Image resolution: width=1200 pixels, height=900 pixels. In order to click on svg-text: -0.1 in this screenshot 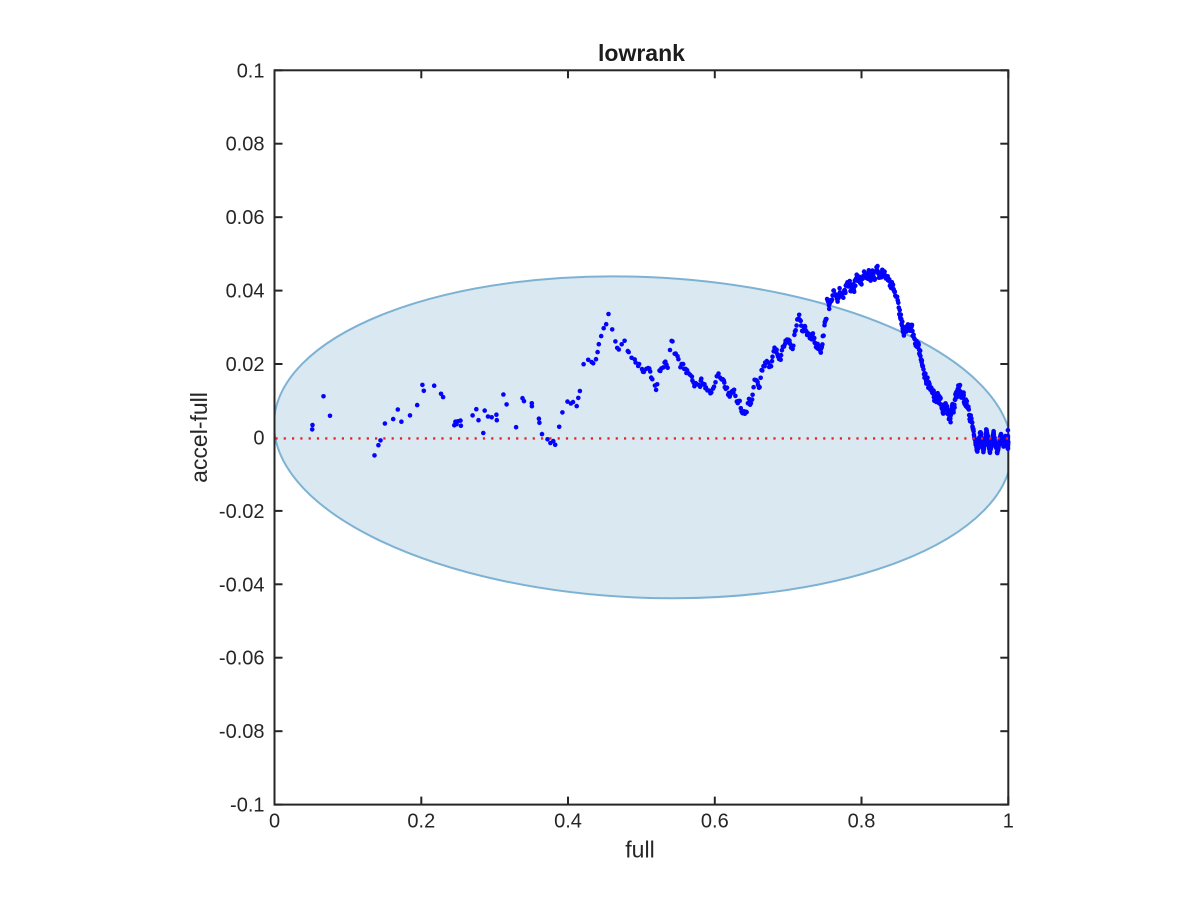, I will do `click(247, 806)`.